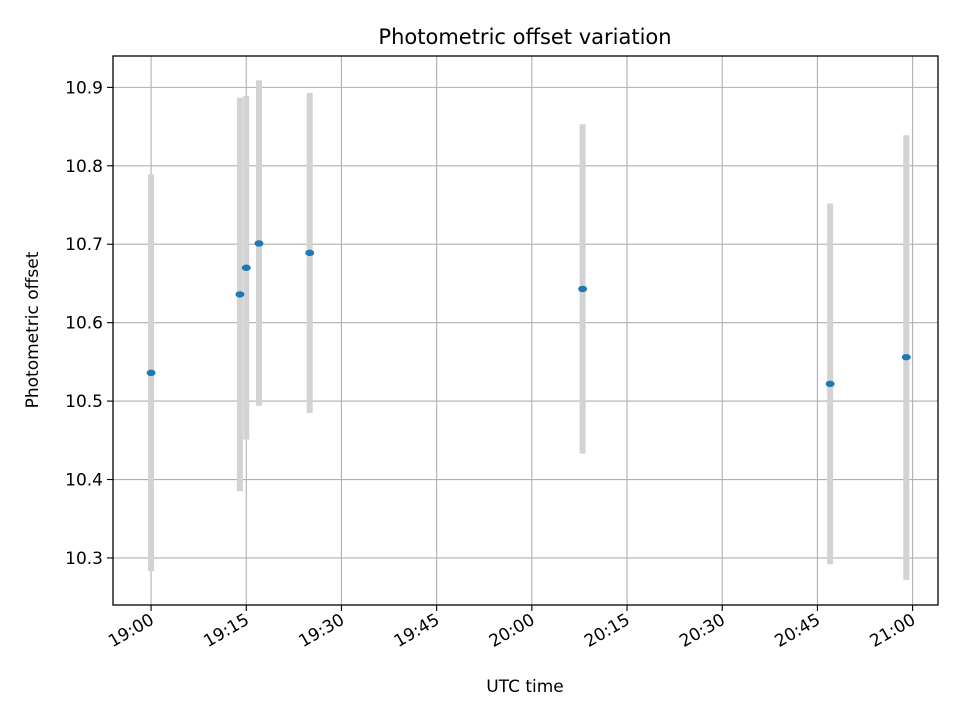  What do you see at coordinates (84, 167) in the screenshot?
I see `y-tick-label: 10.8` at bounding box center [84, 167].